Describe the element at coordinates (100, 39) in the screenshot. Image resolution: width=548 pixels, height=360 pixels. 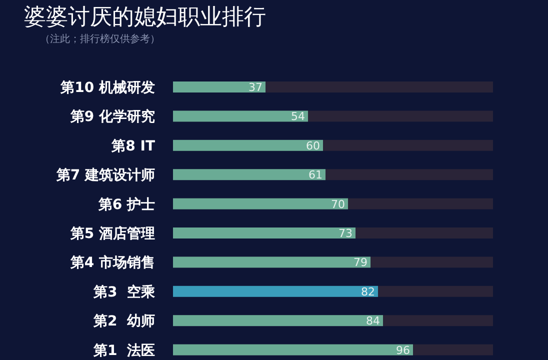
I see `chart-subtitle: （注此；排行榜仅供参考）` at that location.